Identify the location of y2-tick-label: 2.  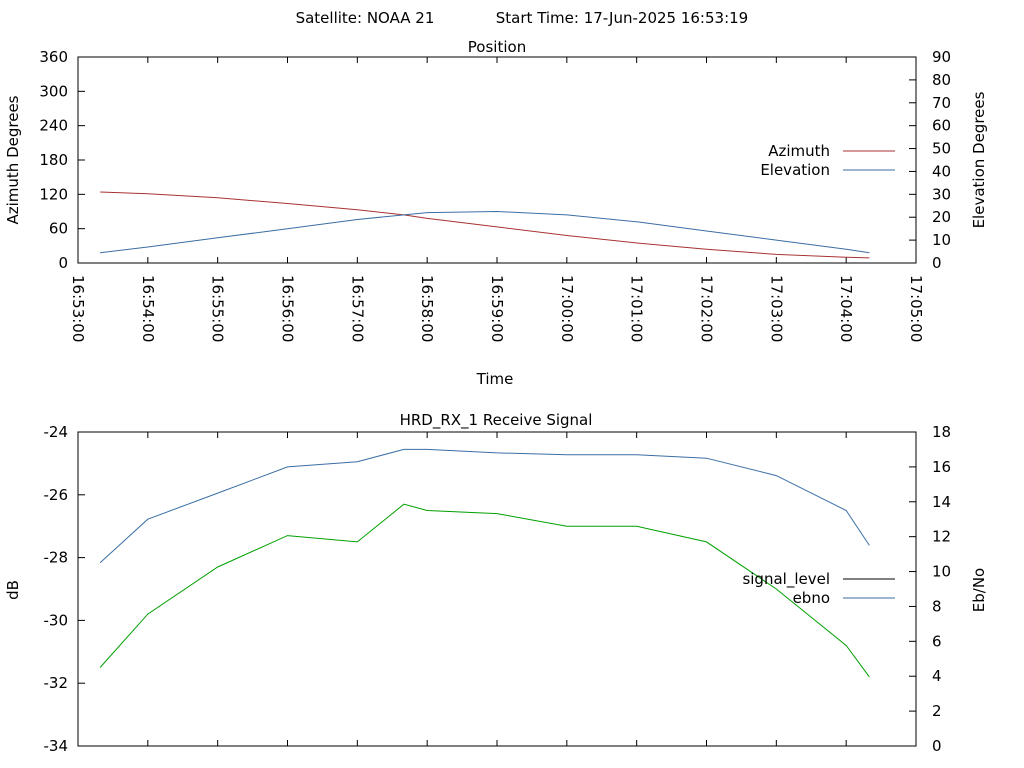
(937, 711).